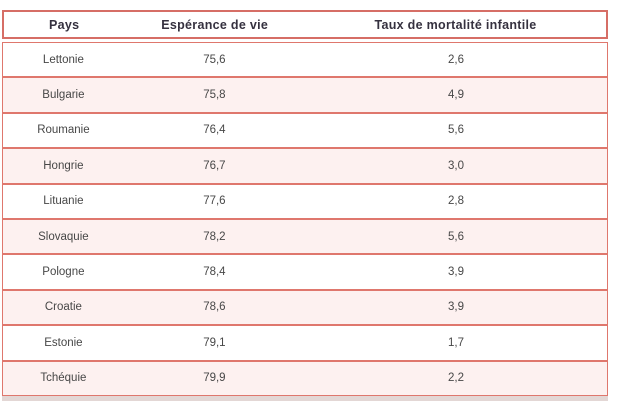 The height and width of the screenshot is (401, 640). I want to click on table-row: Pologne 78,4 3,9, so click(305, 272).